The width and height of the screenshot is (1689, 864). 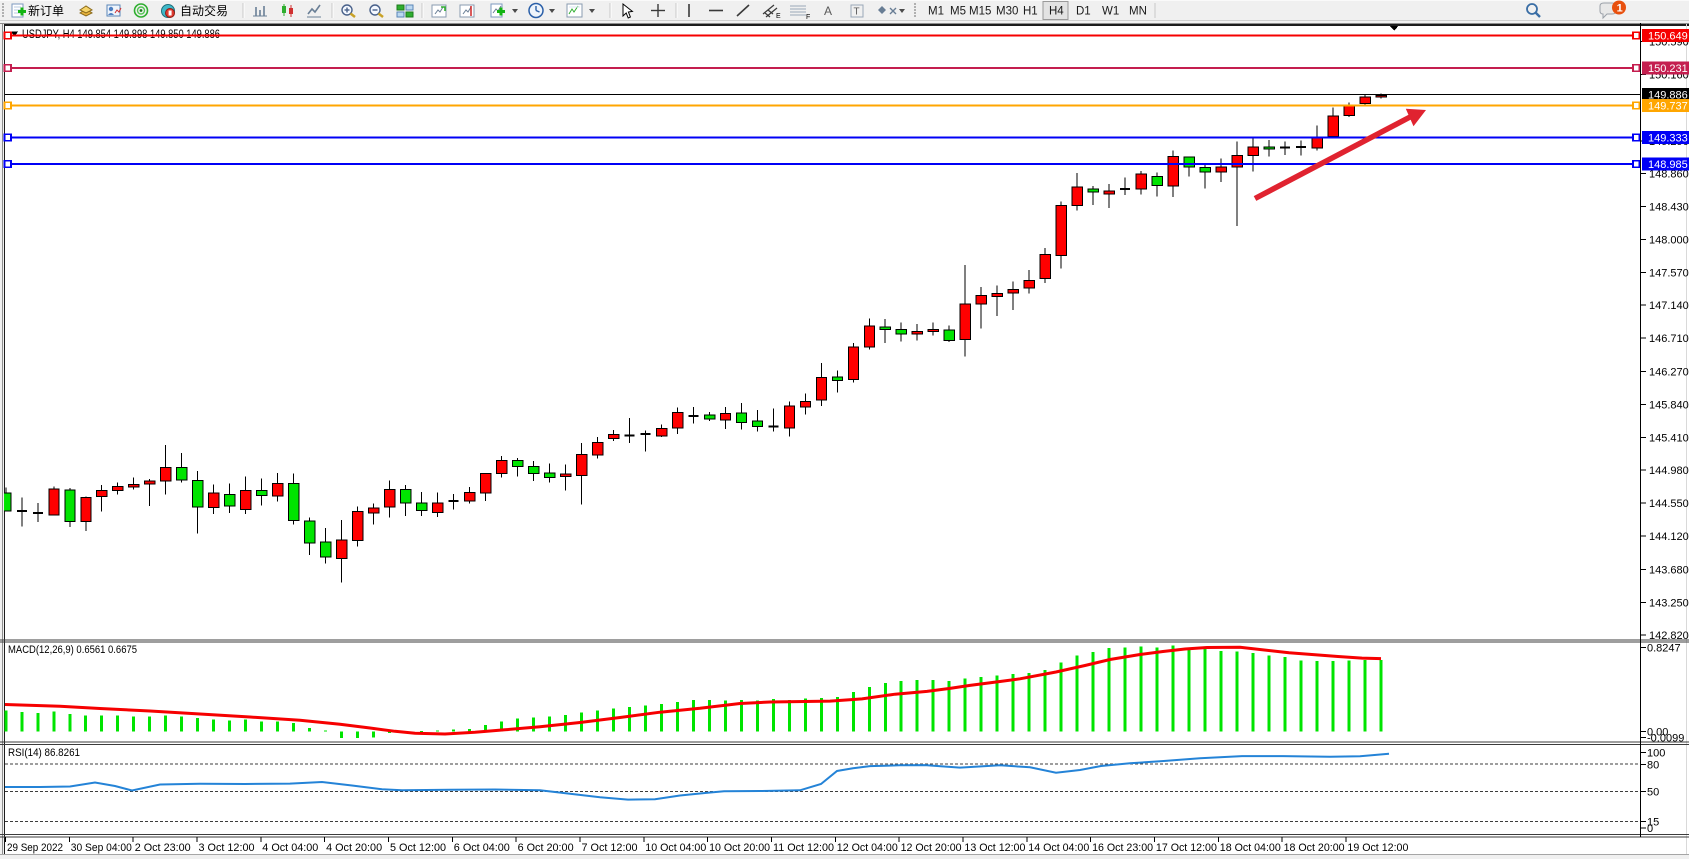 I want to click on svg-text: 149.737, so click(x=1668, y=106).